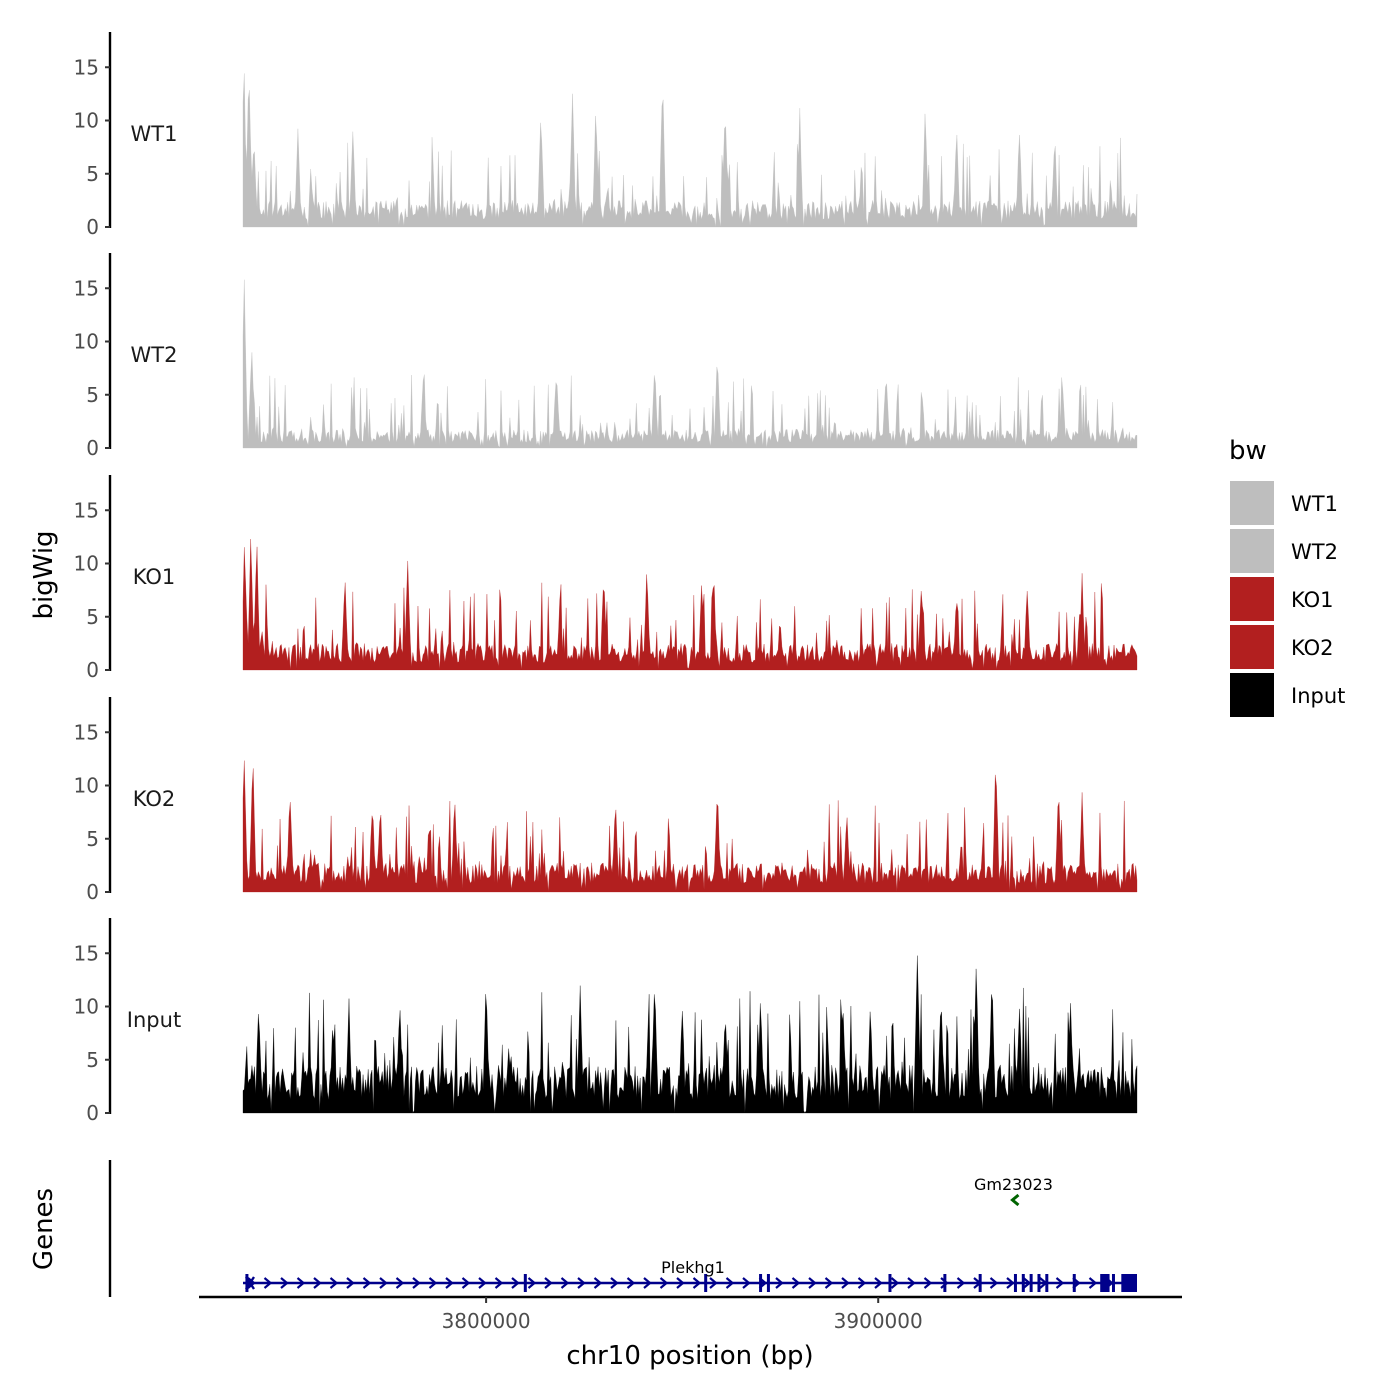 Image resolution: width=1400 pixels, height=1400 pixels. What do you see at coordinates (1312, 600) in the screenshot?
I see `legend-label: KO1` at bounding box center [1312, 600].